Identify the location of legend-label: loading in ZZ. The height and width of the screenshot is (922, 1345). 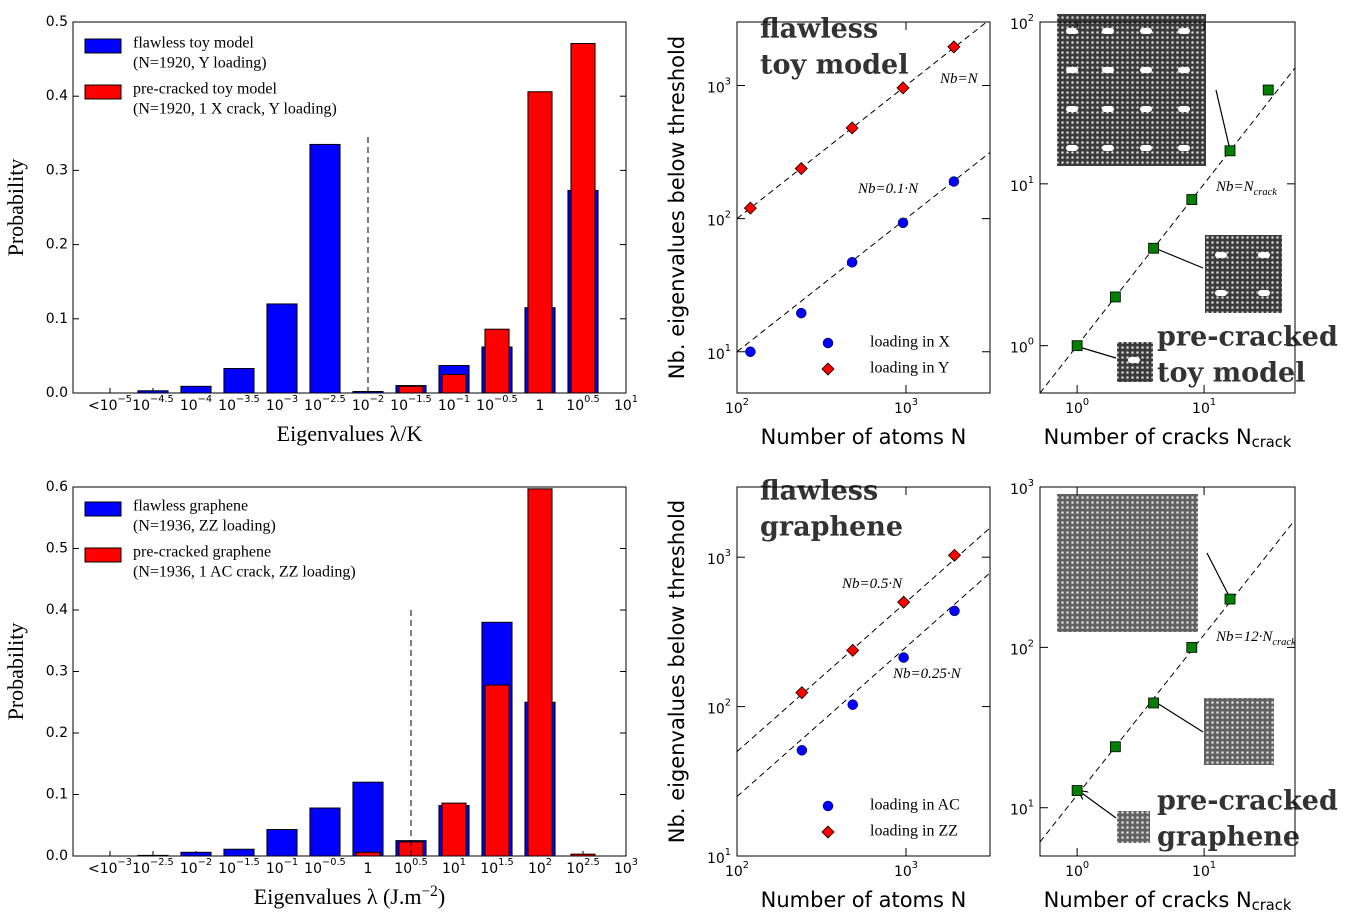
(914, 831).